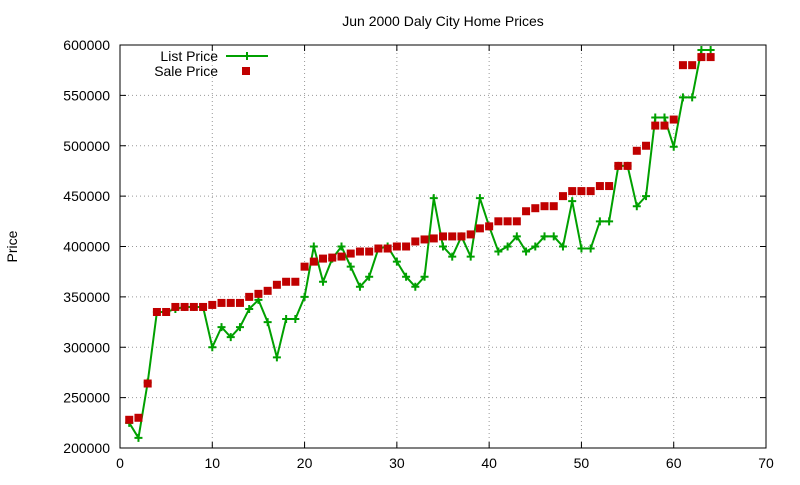 The height and width of the screenshot is (485, 800). Describe the element at coordinates (582, 463) in the screenshot. I see `x-tick-label: 50` at that location.